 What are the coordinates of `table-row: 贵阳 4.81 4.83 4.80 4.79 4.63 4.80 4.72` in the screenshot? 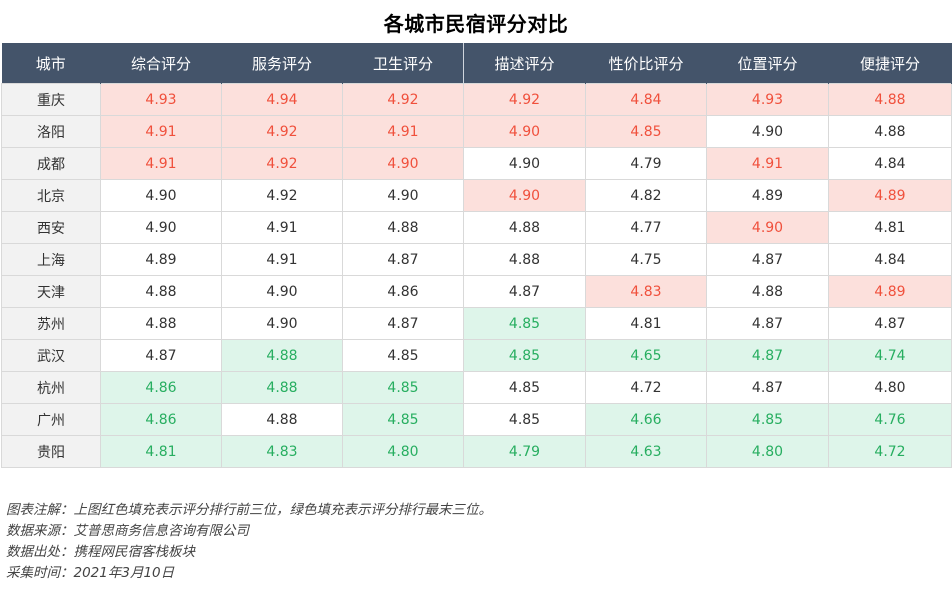 It's located at (476, 451).